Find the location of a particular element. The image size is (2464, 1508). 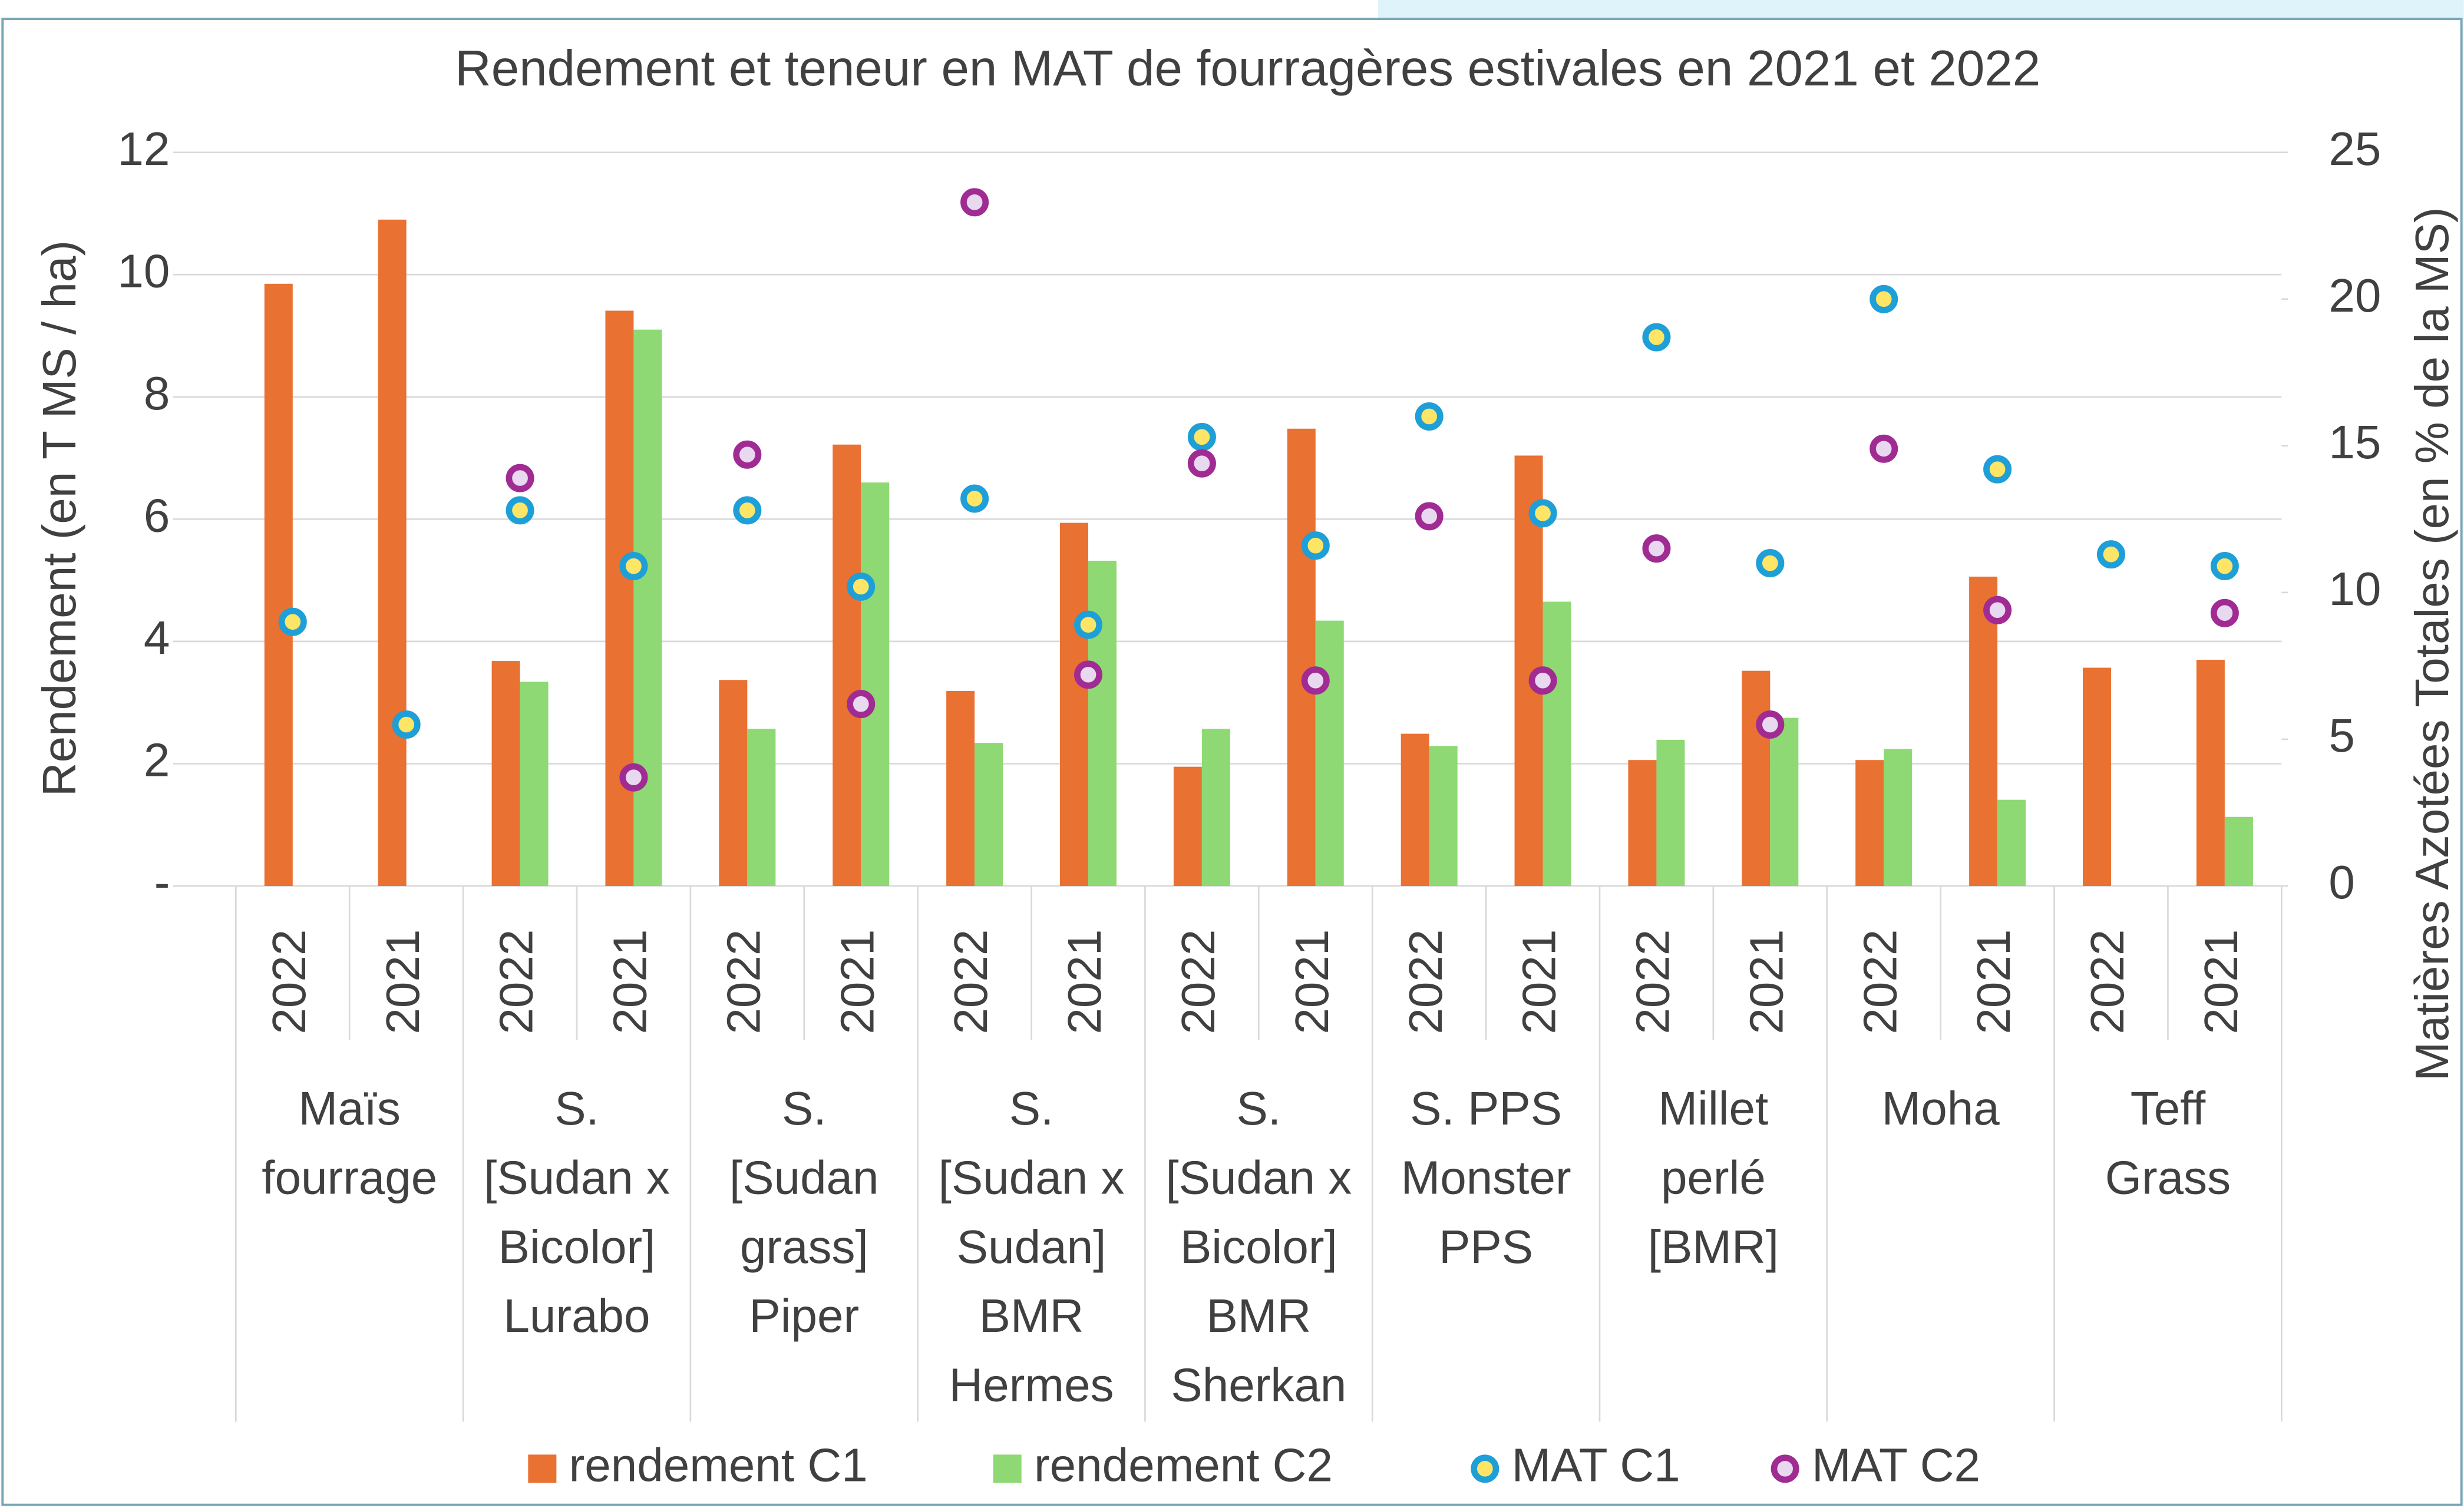

group-label: Lurabo is located at coordinates (577, 1316).